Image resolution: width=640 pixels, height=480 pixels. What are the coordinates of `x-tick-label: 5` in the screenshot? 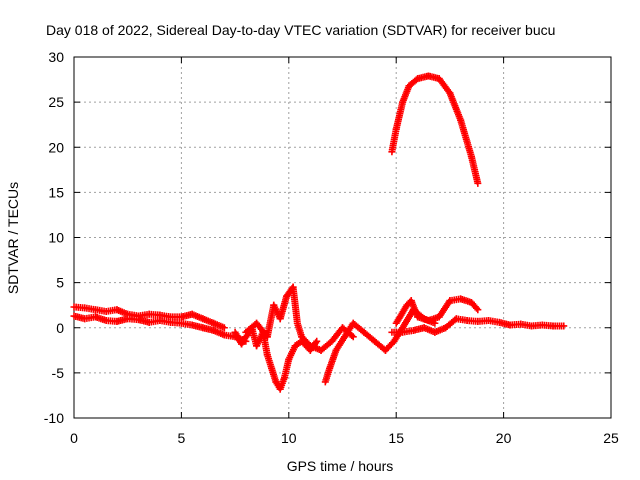 It's located at (182, 438).